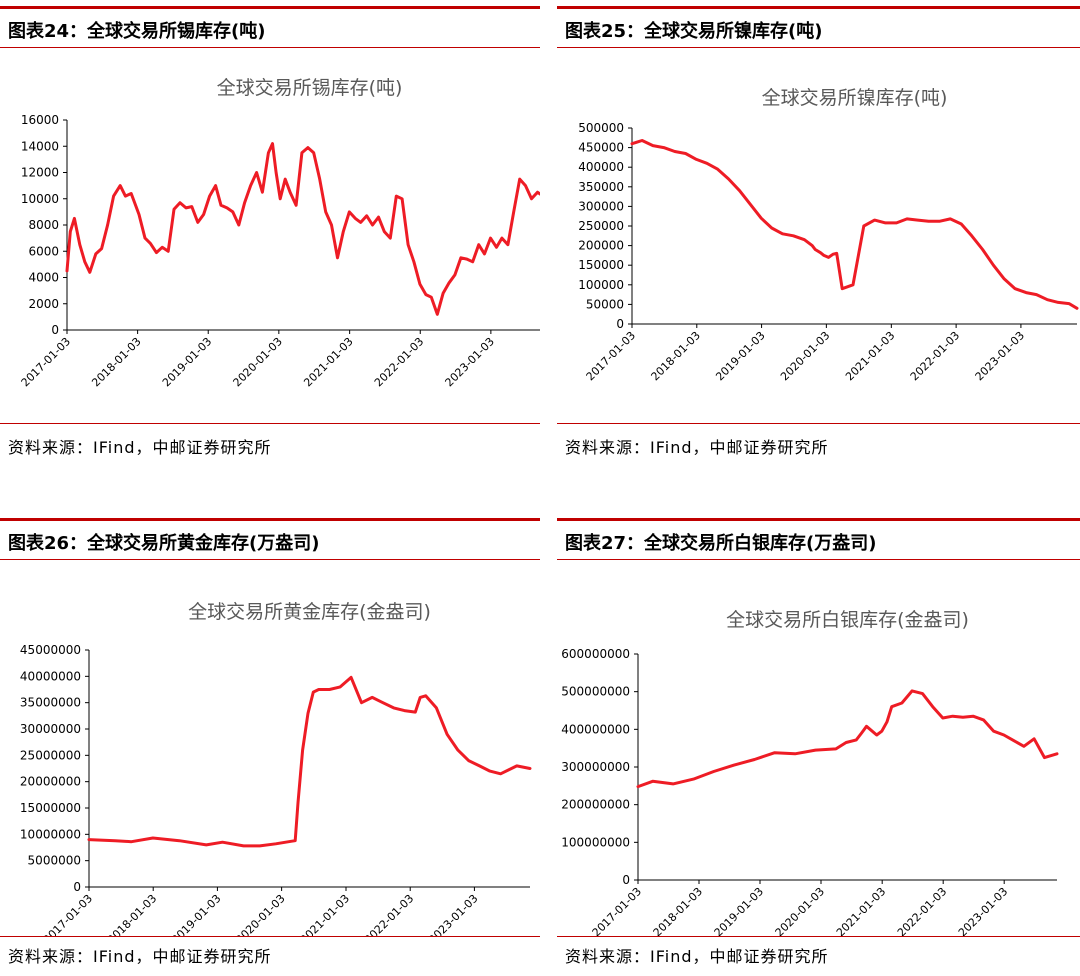  I want to click on figure-header: 图表27：全球交易所白银库存(万盎司), so click(818, 539).